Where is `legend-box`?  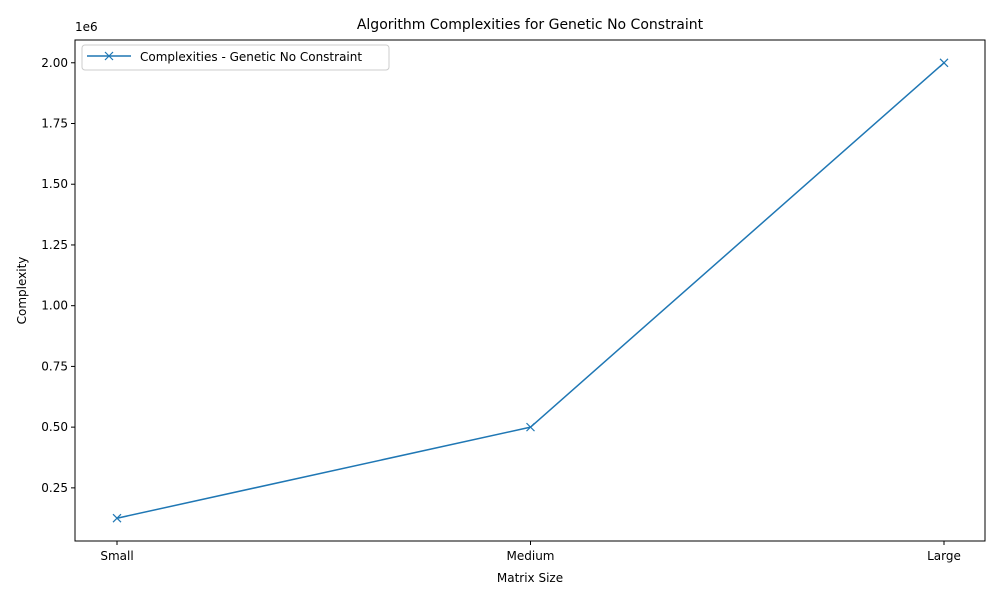
legend-box is located at coordinates (235, 57).